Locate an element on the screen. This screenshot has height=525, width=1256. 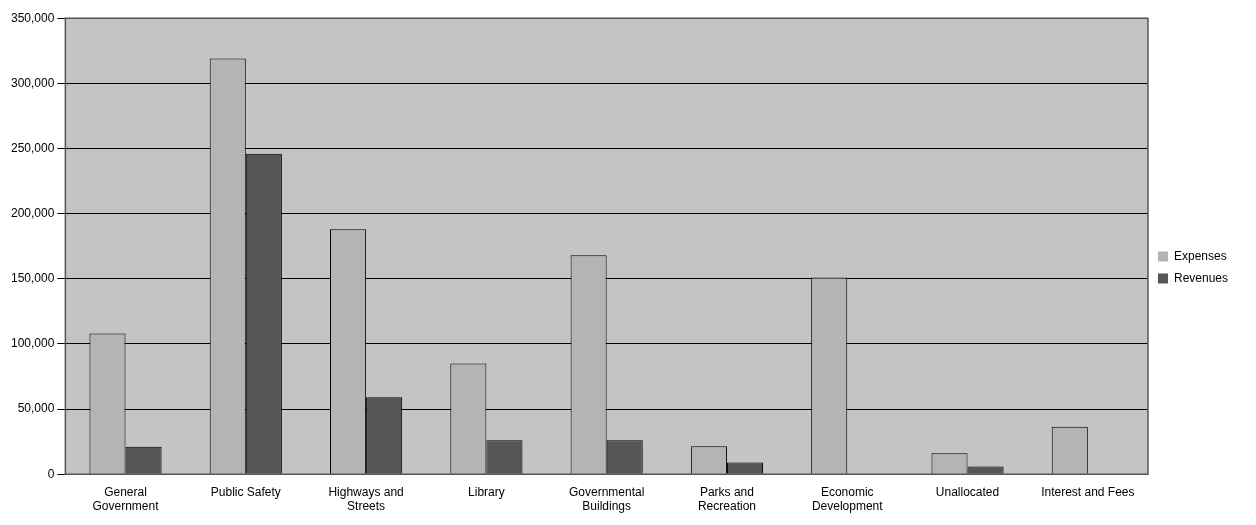
x-tick-label: Unallocated is located at coordinates (967, 491).